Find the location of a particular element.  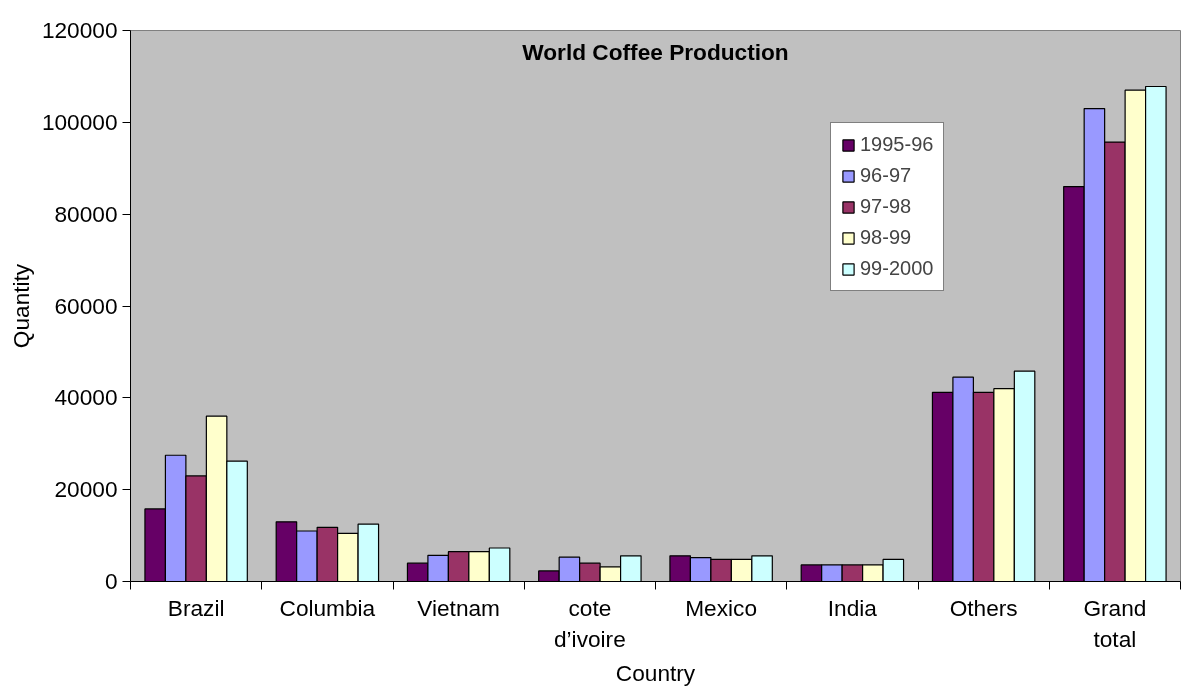

x-tick-label: Mexico is located at coordinates (721, 607).